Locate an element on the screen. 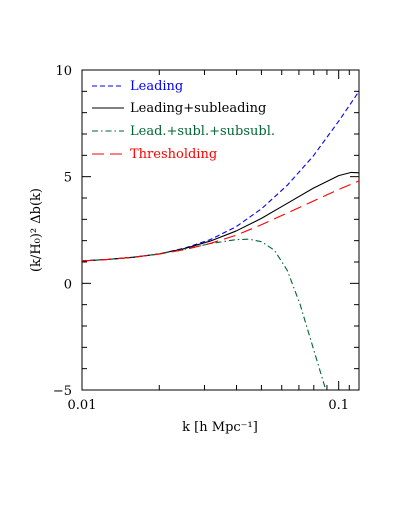  x-tick-label: 0.01 is located at coordinates (82, 405).